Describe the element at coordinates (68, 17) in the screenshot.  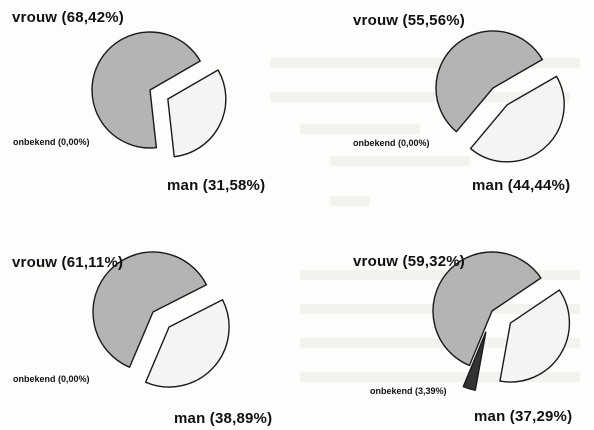
I see `label-vrouw: vrouw (68,42%)` at that location.